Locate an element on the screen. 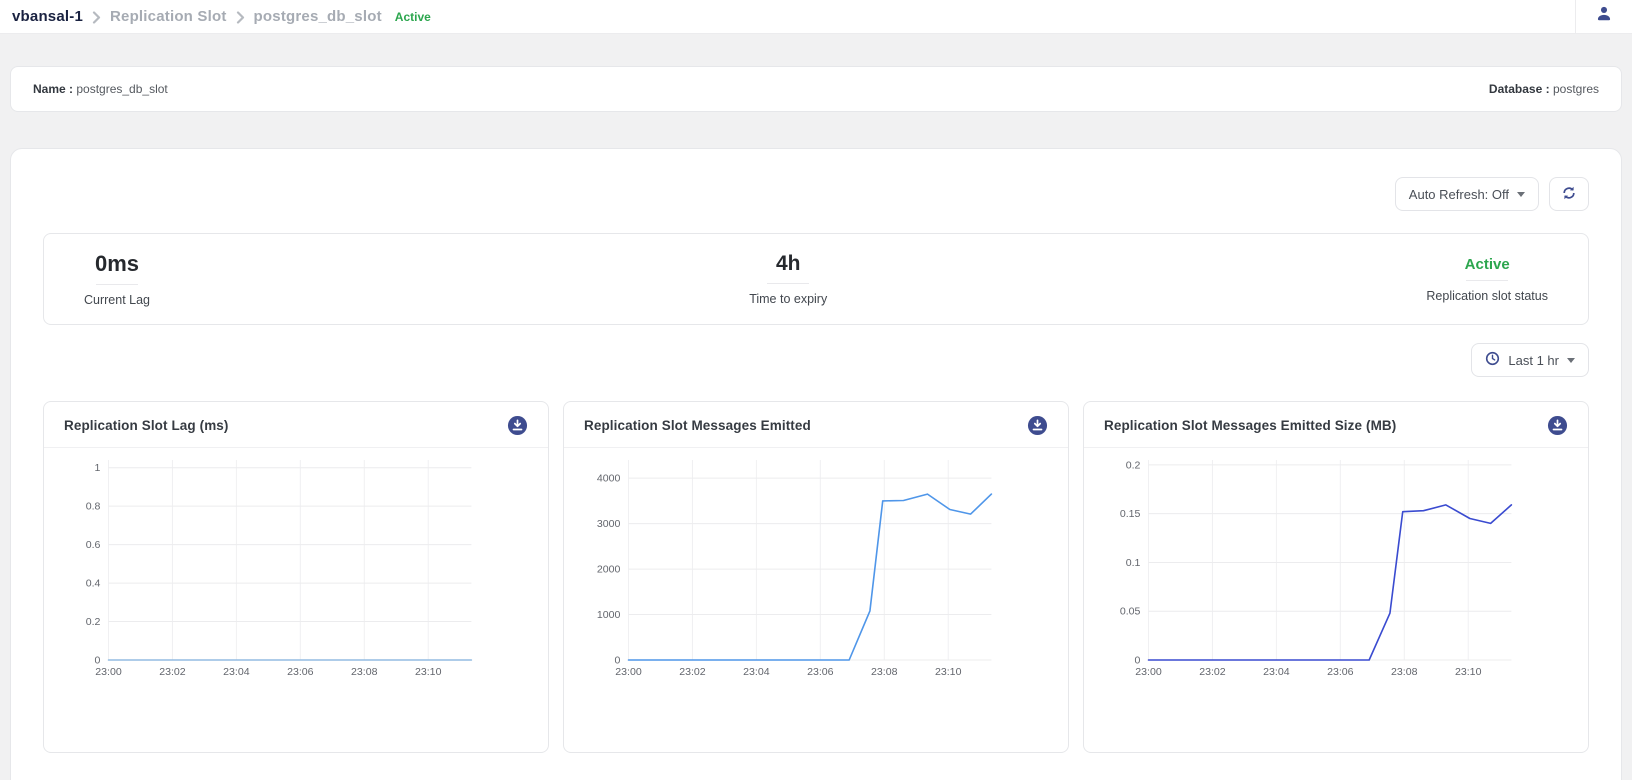 The height and width of the screenshot is (780, 1632). stat-current-lag: 0ms Current Lag is located at coordinates (117, 279).